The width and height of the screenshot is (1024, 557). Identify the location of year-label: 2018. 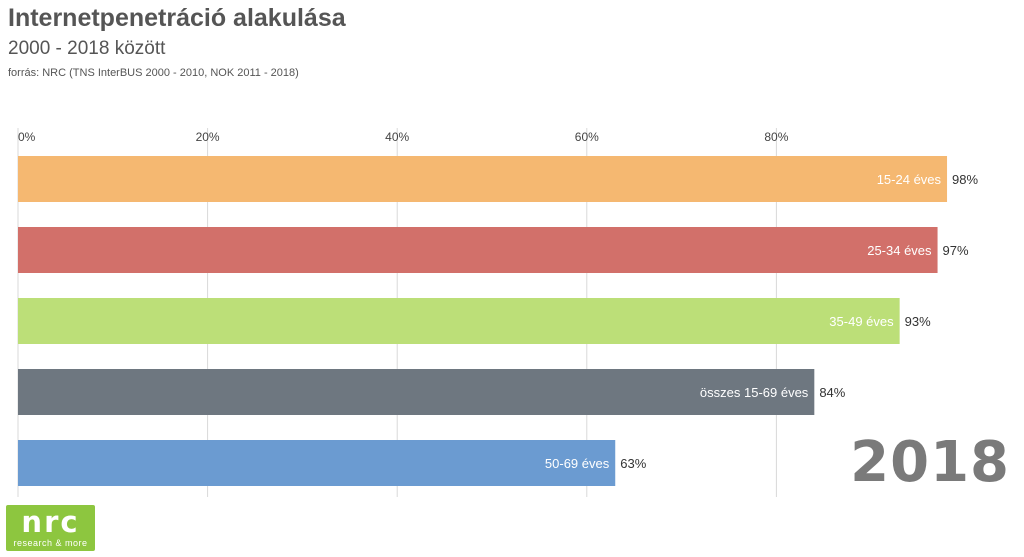
(930, 462).